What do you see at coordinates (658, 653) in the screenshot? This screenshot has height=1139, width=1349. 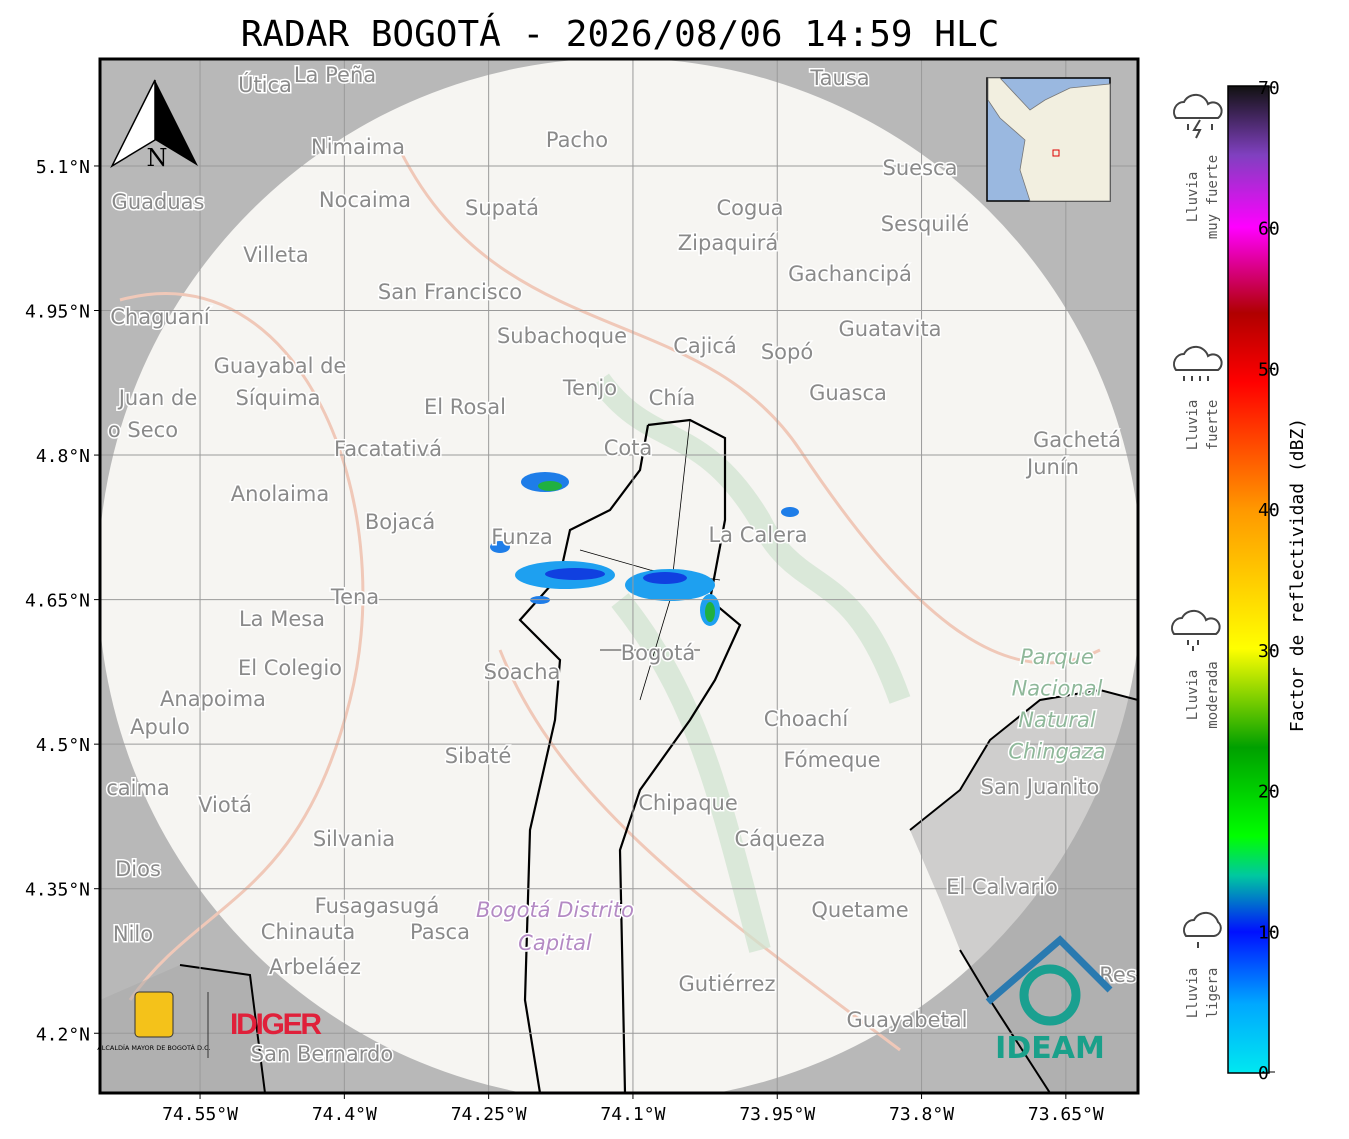 I see `place-label: Bogotá` at bounding box center [658, 653].